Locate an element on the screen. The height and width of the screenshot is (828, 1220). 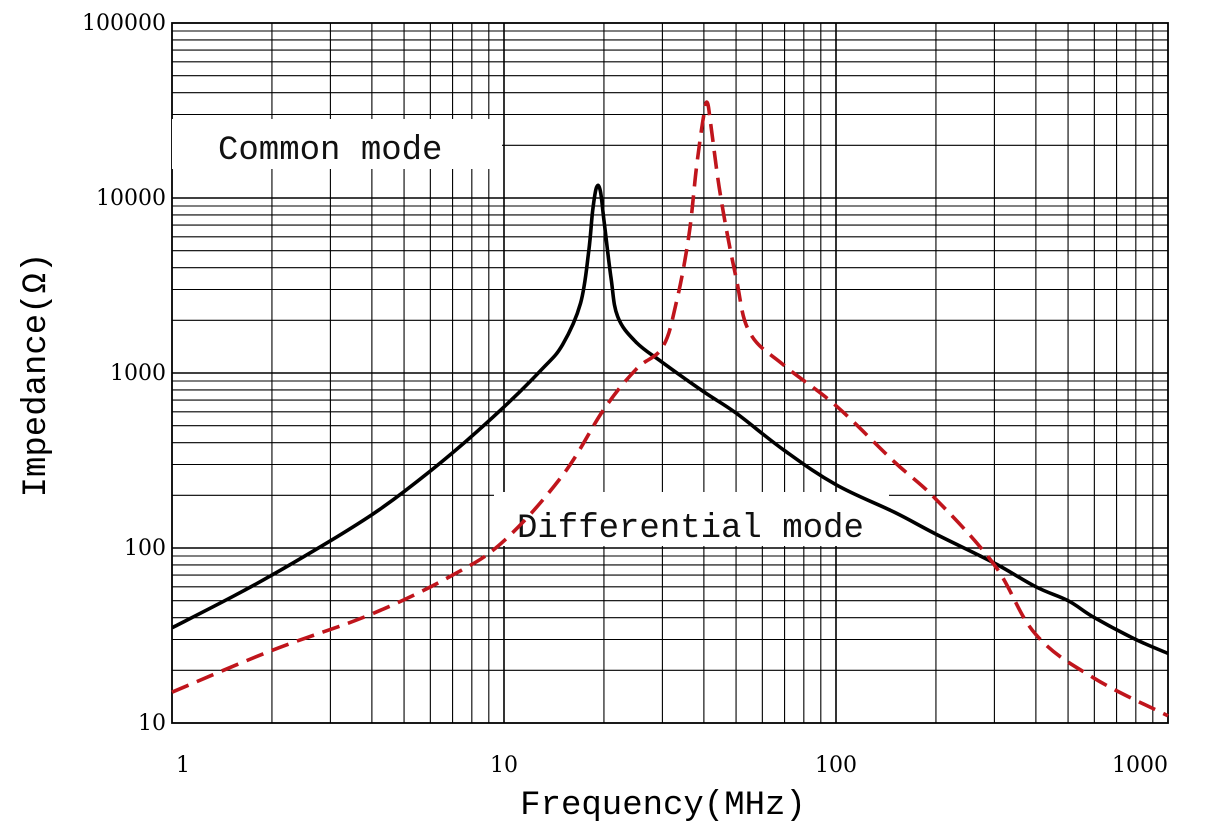
common-mode-label: Common mode is located at coordinates (330, 151).